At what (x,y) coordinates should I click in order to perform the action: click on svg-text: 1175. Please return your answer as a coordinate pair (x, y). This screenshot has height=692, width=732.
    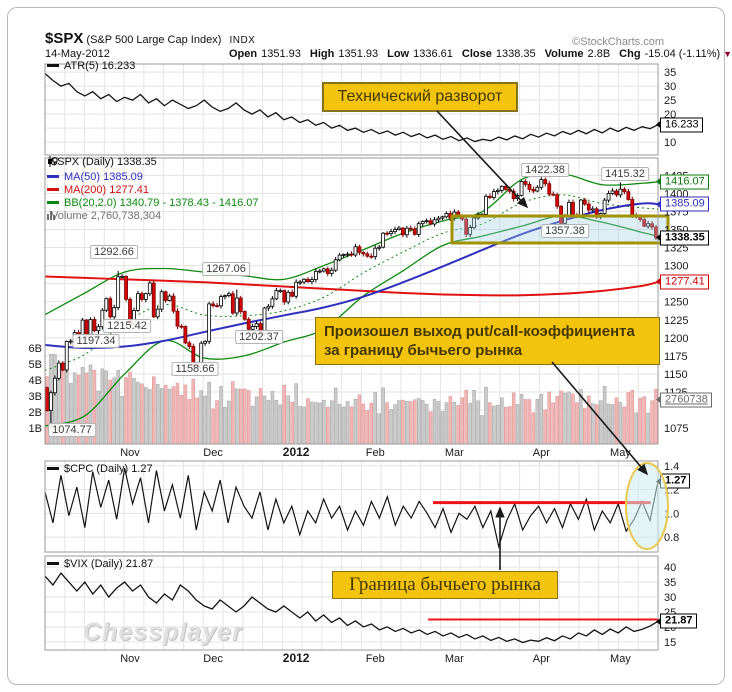
    Looking at the image, I should click on (676, 357).